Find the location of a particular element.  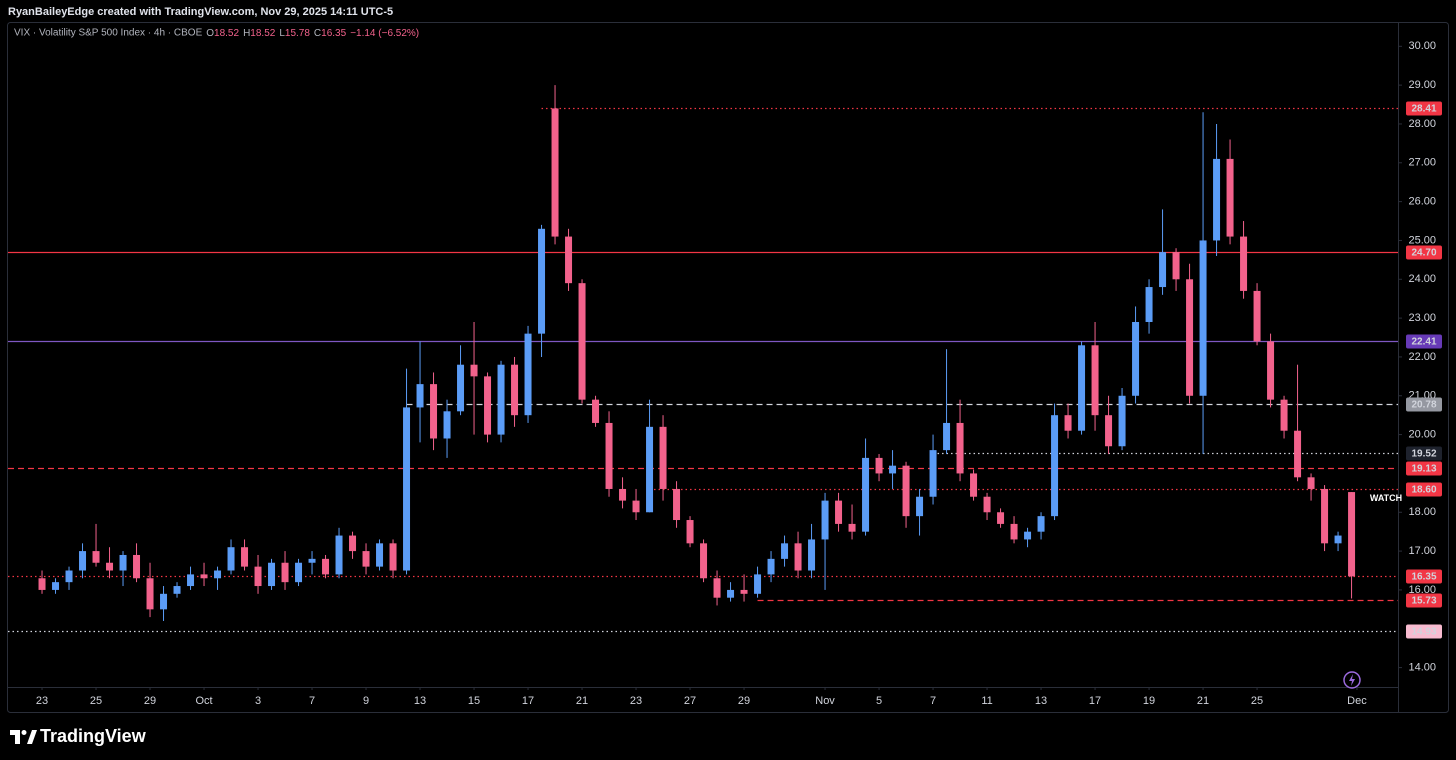

x-tick-label: Oct is located at coordinates (203, 701).